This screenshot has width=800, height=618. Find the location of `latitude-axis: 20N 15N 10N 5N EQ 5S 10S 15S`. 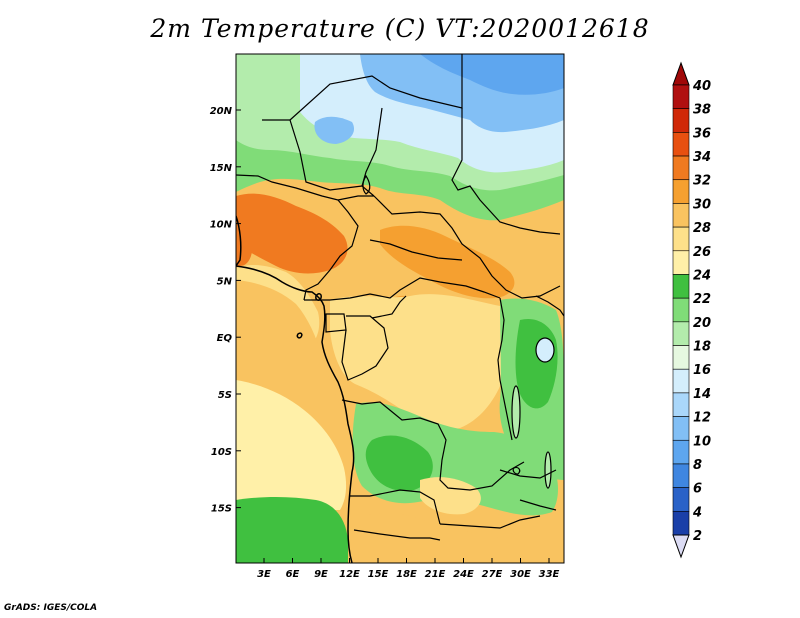

latitude-axis: 20N 15N 10N 5N EQ 5S 10S 15S is located at coordinates (225, 310).